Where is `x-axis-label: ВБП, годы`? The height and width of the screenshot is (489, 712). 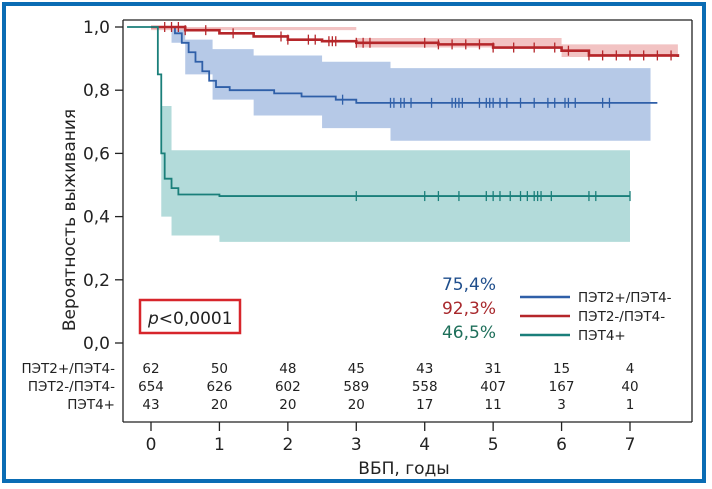 x-axis-label: ВБП, годы is located at coordinates (403, 469).